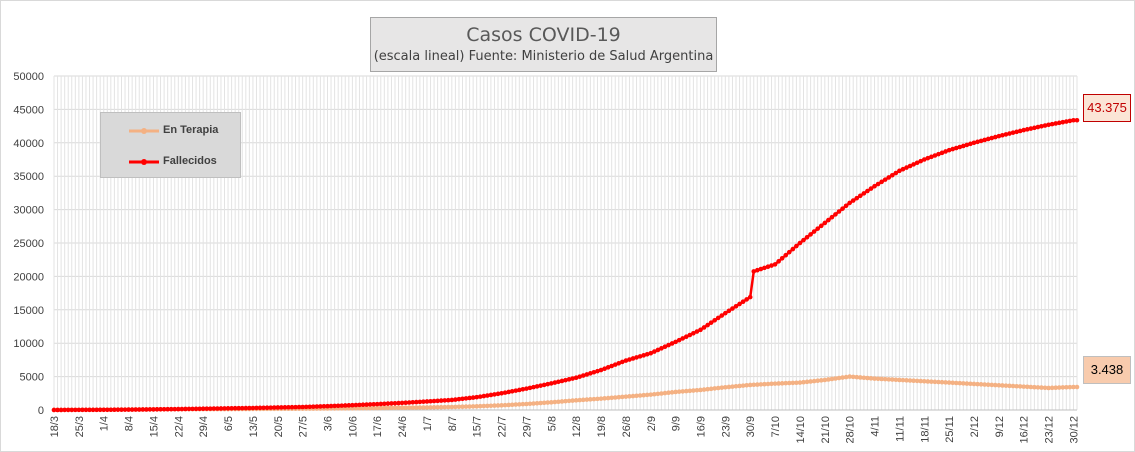 Image resolution: width=1135 pixels, height=452 pixels. Describe the element at coordinates (304, 426) in the screenshot. I see `x-tick-label: 27/5` at that location.